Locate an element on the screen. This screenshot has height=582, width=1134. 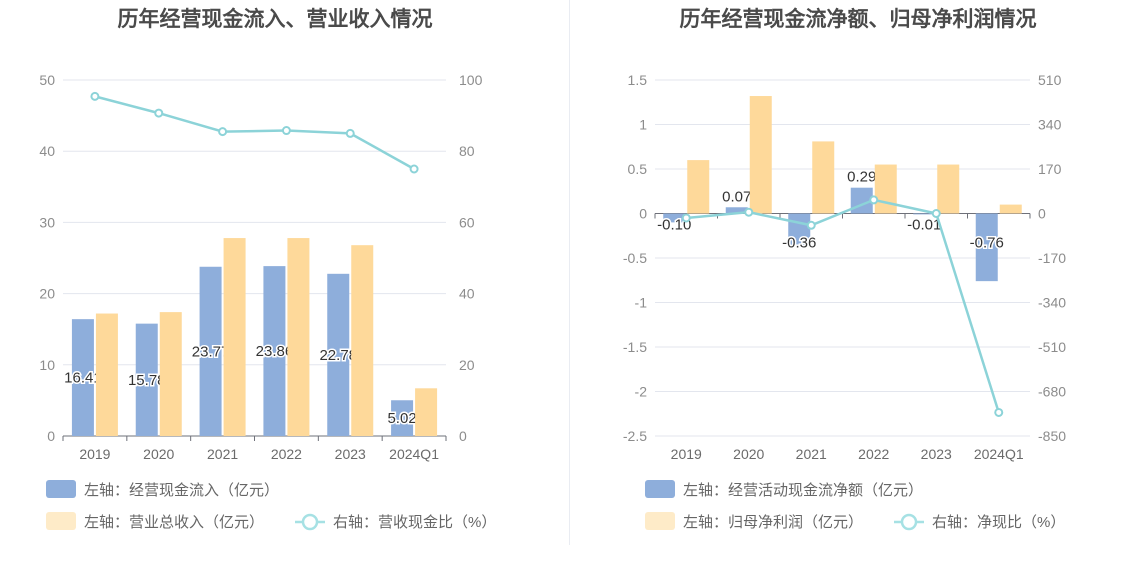
chart2-data-label: -0.36 is located at coordinates (799, 243).